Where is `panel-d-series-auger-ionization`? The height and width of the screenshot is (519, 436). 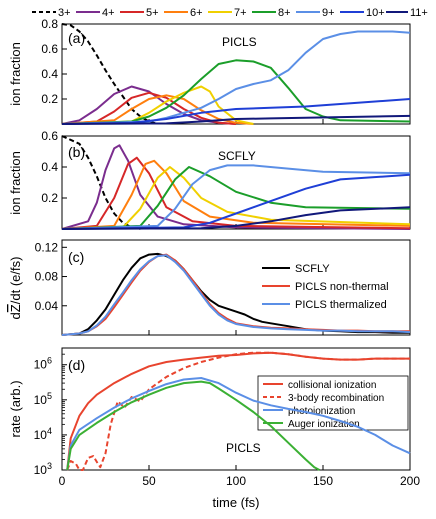
panel-d-series-auger-ionization is located at coordinates (193, 425).